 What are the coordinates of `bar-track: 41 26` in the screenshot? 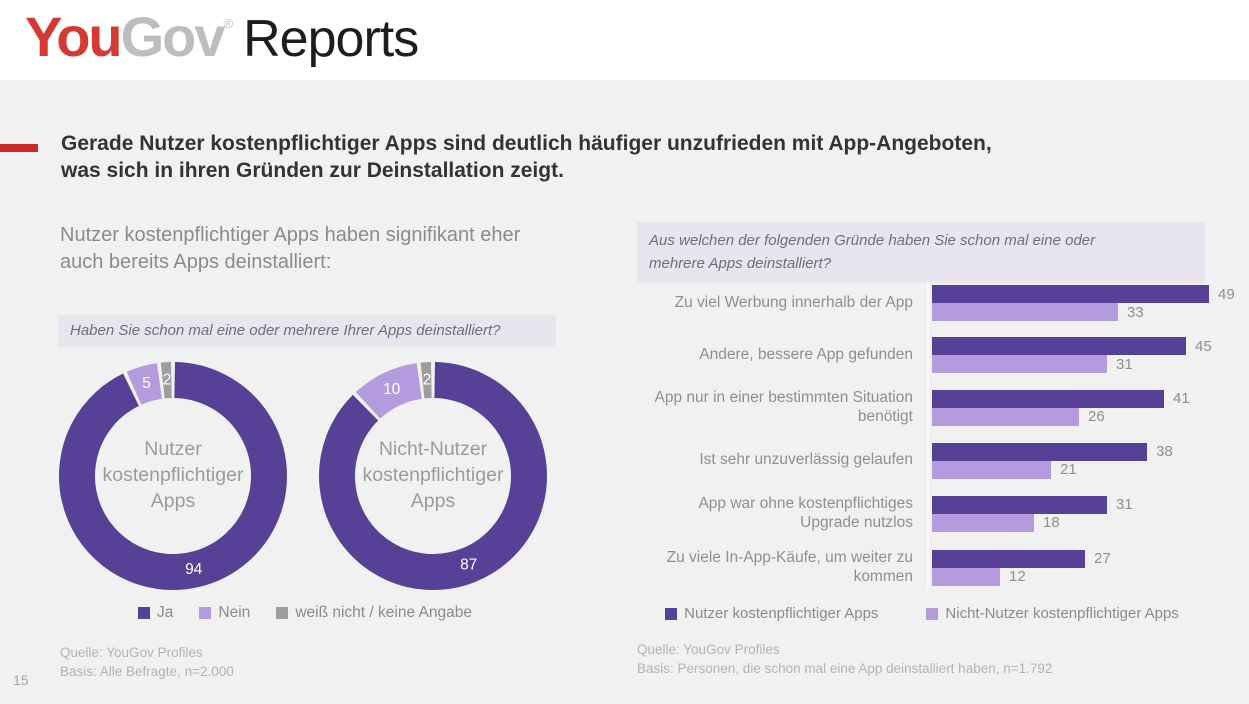 It's located at (1083, 407).